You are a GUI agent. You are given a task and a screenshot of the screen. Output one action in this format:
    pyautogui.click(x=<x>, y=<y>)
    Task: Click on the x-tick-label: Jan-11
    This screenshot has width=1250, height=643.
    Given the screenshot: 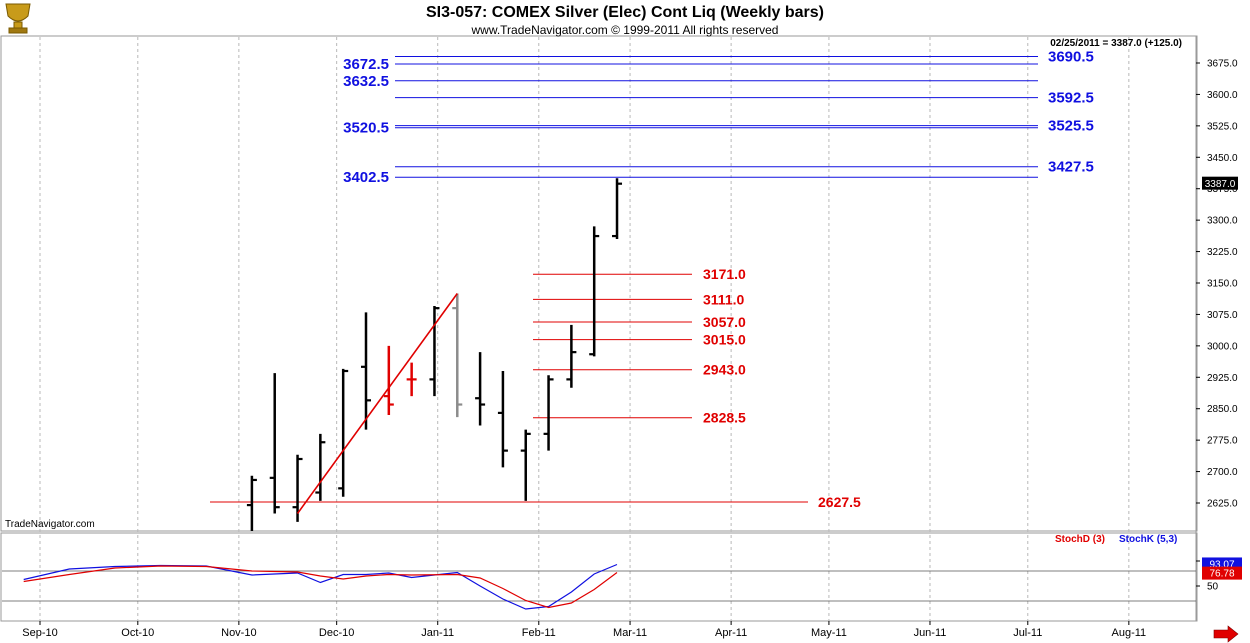 What is the action you would take?
    pyautogui.click(x=437, y=633)
    